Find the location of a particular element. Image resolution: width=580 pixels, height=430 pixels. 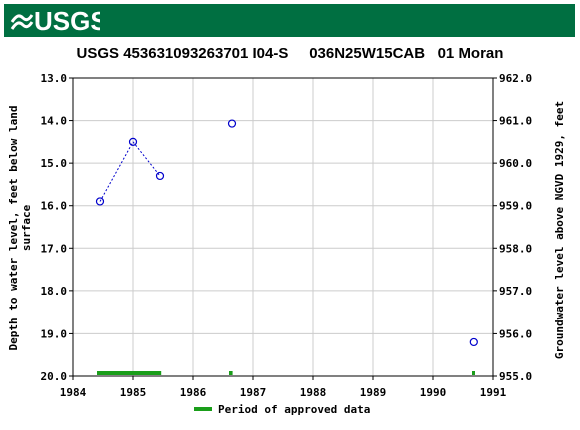

y-right-tick-label: 962.0 is located at coordinates (515, 78).